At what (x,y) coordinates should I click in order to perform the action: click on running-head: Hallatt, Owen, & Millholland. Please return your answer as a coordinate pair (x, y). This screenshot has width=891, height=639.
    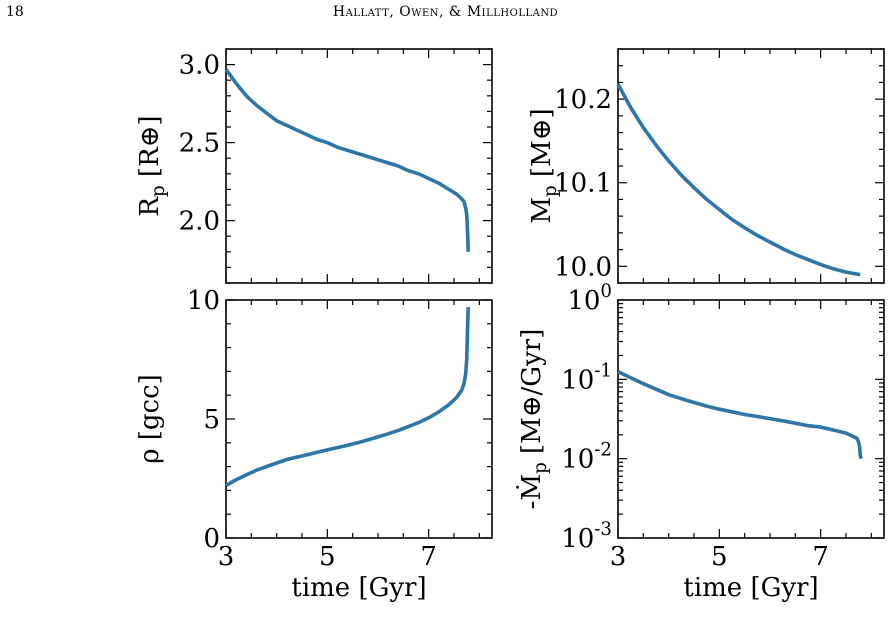
    Looking at the image, I should click on (445, 12).